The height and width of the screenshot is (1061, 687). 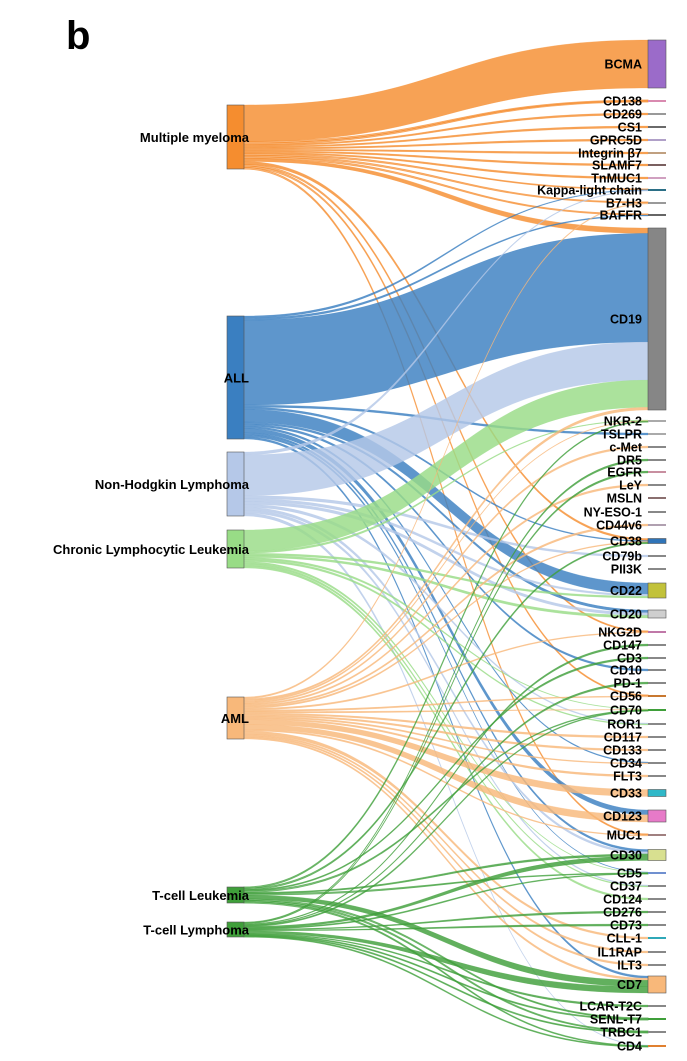 I want to click on target-label-cs1: CS1, so click(x=630, y=128).